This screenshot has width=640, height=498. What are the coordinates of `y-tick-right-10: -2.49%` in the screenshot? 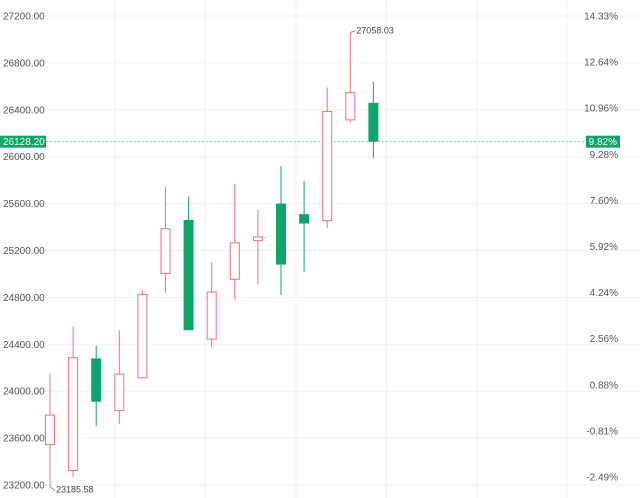 It's located at (602, 478).